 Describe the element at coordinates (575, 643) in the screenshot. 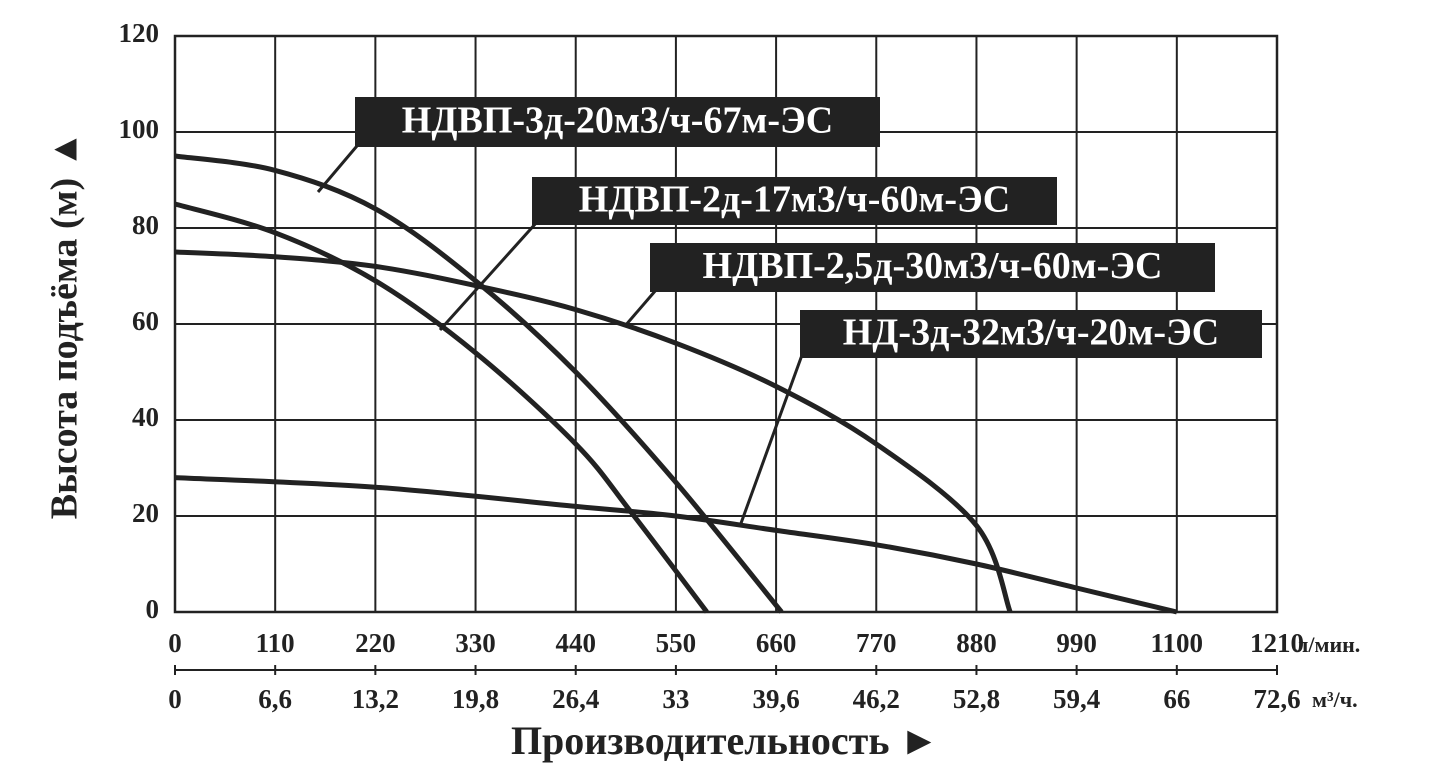

I see `x-tick-label: 440` at that location.